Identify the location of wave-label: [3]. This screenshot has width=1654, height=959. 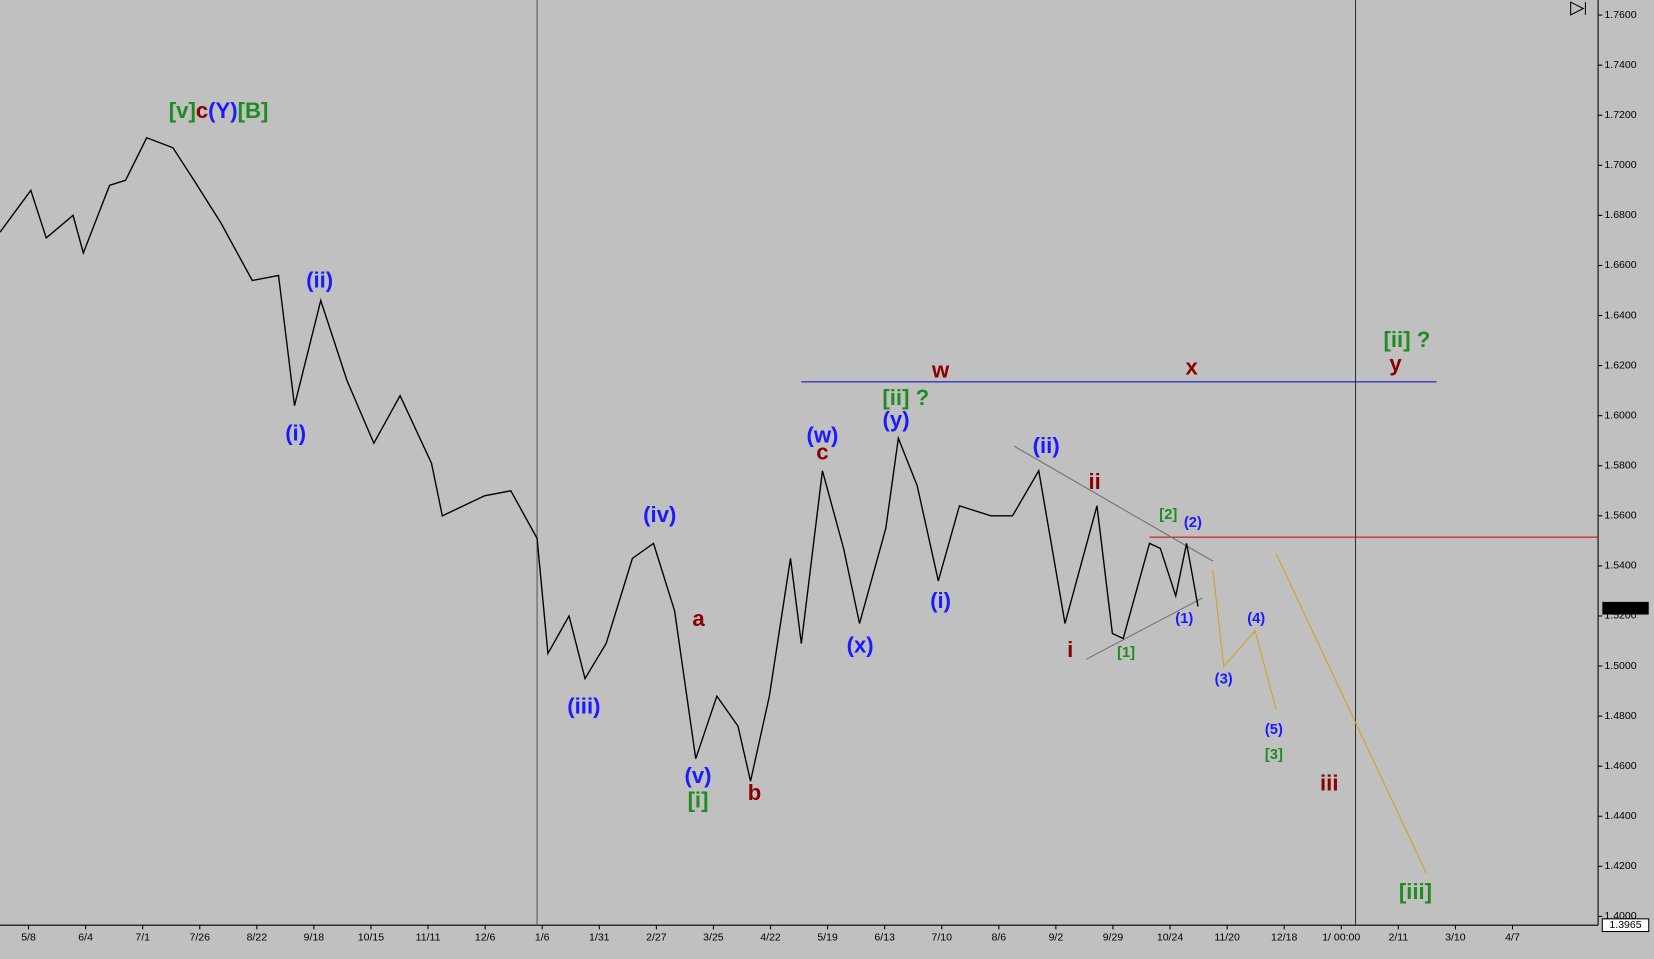
(1274, 755).